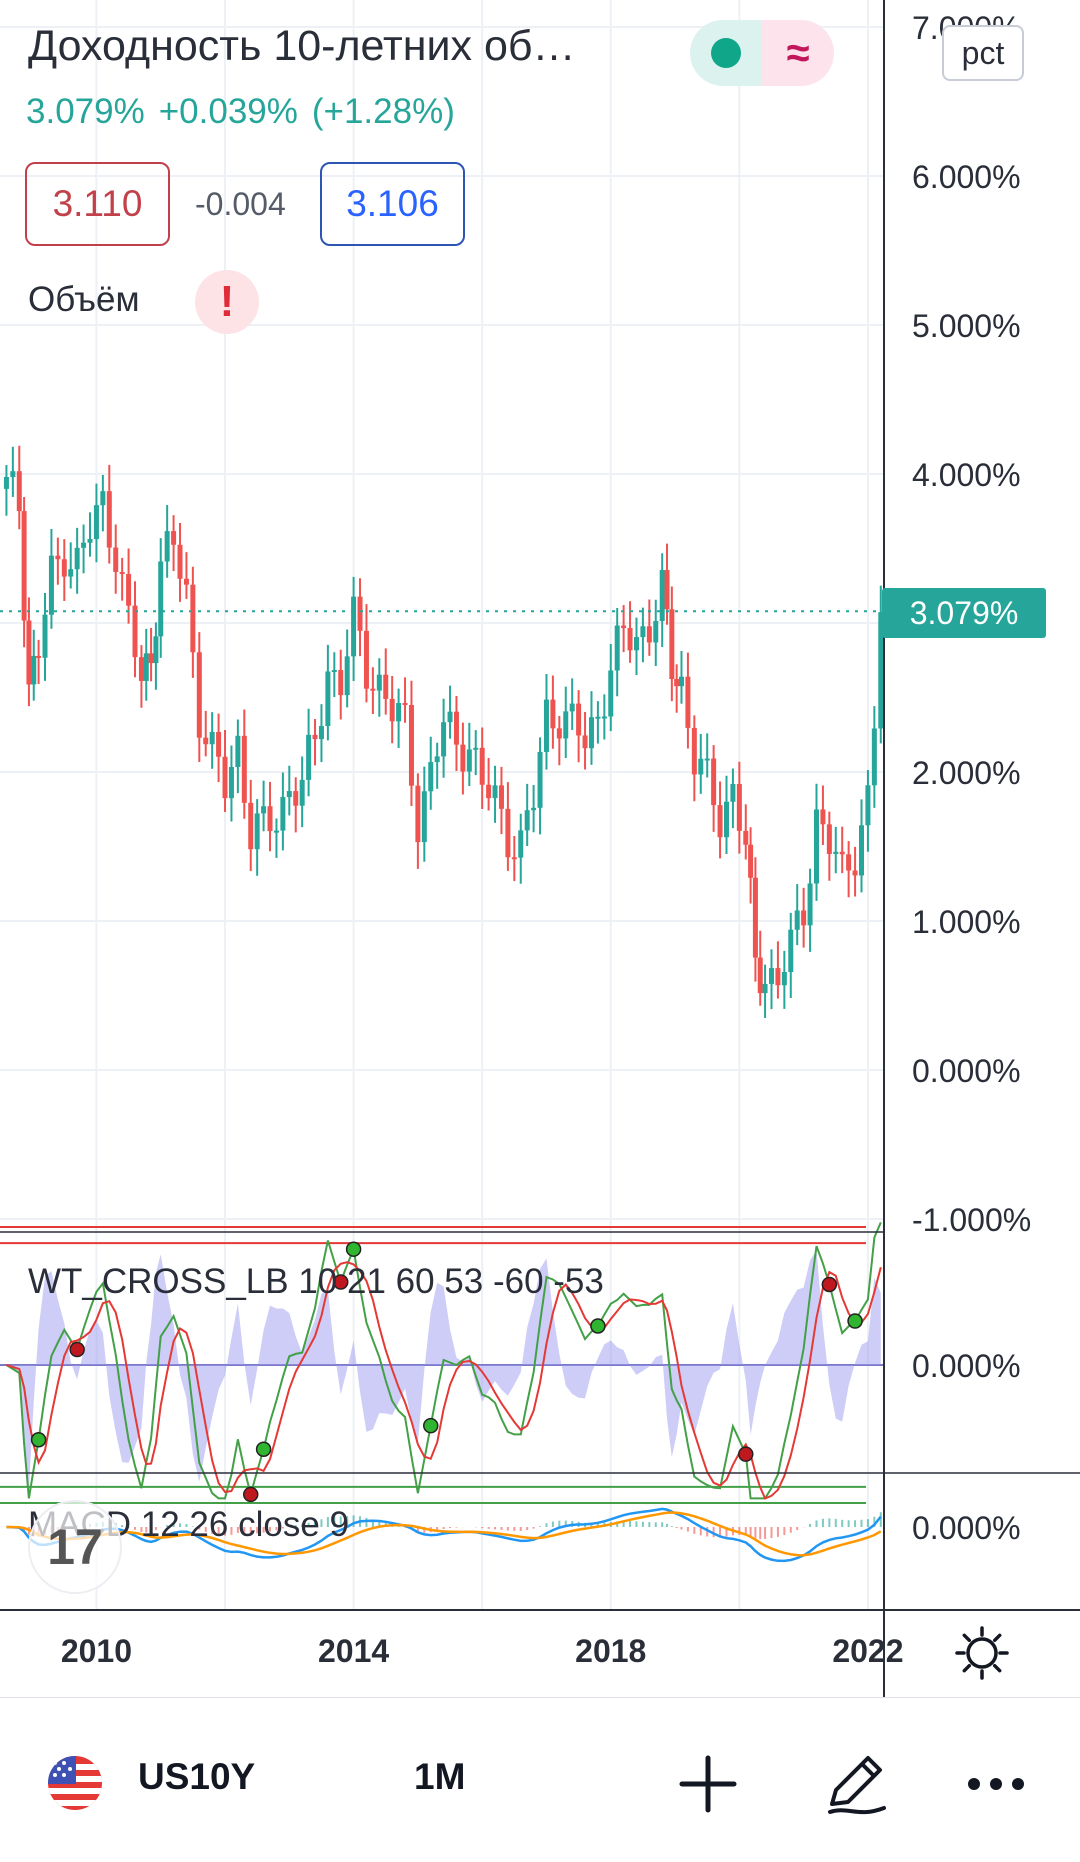 The image size is (1080, 1862). Describe the element at coordinates (856, 1784) in the screenshot. I see `pen-icon` at that location.